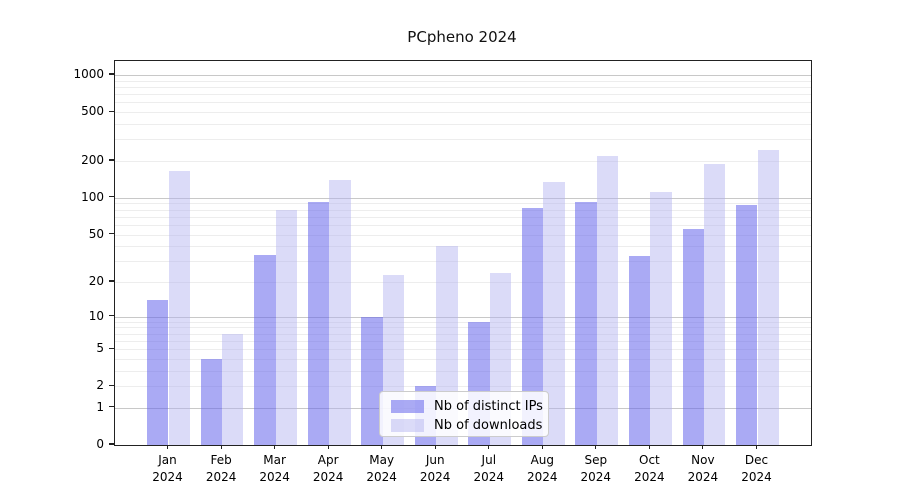 Image resolution: width=900 pixels, height=500 pixels. Describe the element at coordinates (381, 468) in the screenshot. I see `x-tick-label: May 2024` at that location.